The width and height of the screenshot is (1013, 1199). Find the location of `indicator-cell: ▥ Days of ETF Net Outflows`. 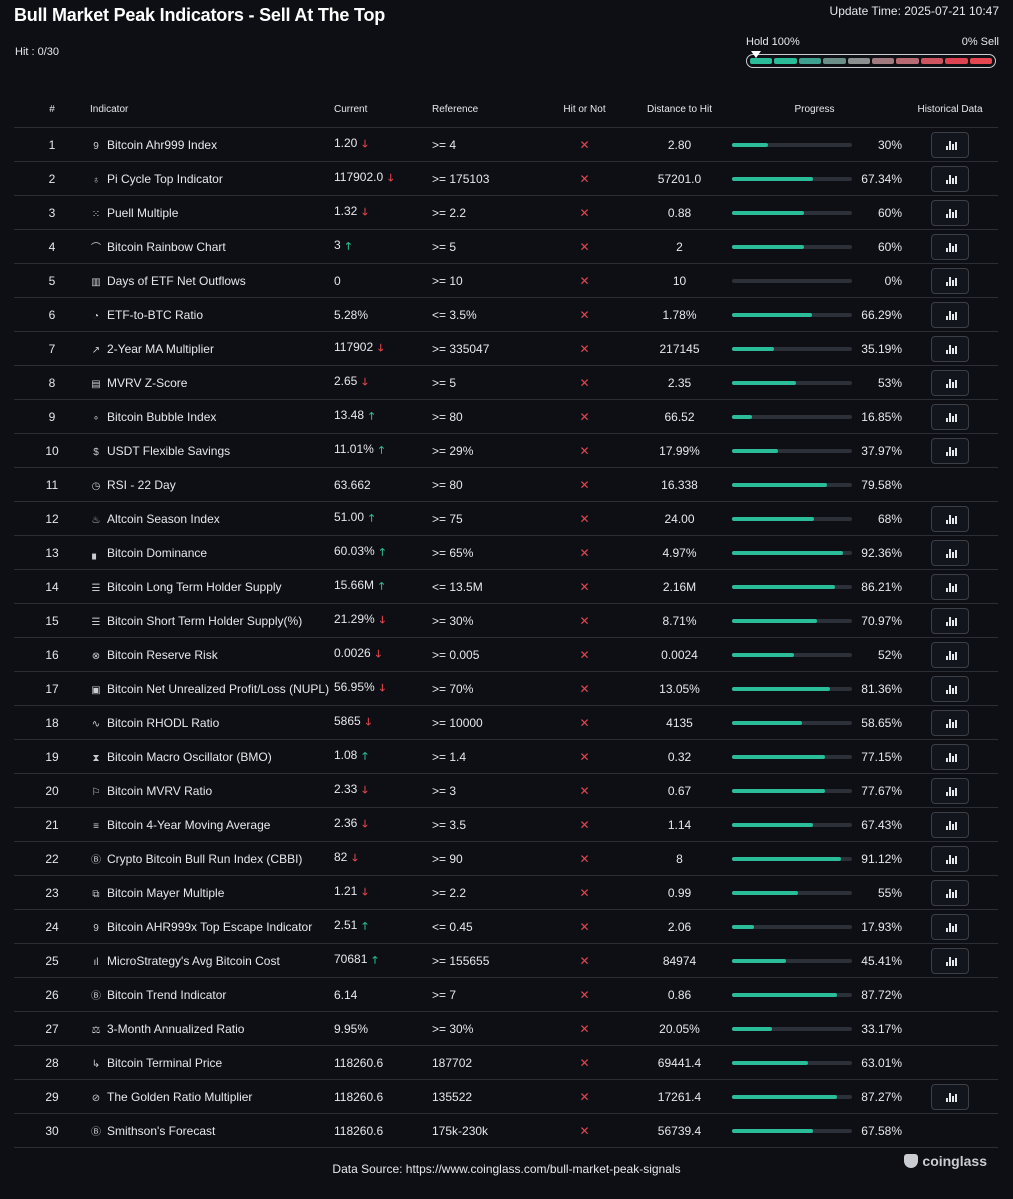

indicator-cell: ▥ Days of ETF Net Outflows is located at coordinates (212, 280).